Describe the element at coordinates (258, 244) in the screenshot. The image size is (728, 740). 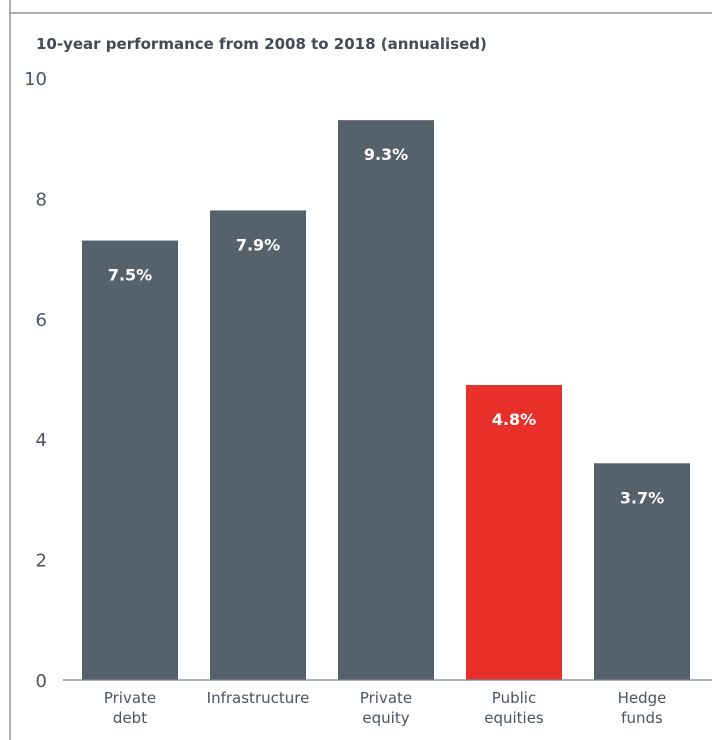
I see `bar-data-label: 7.9%` at that location.